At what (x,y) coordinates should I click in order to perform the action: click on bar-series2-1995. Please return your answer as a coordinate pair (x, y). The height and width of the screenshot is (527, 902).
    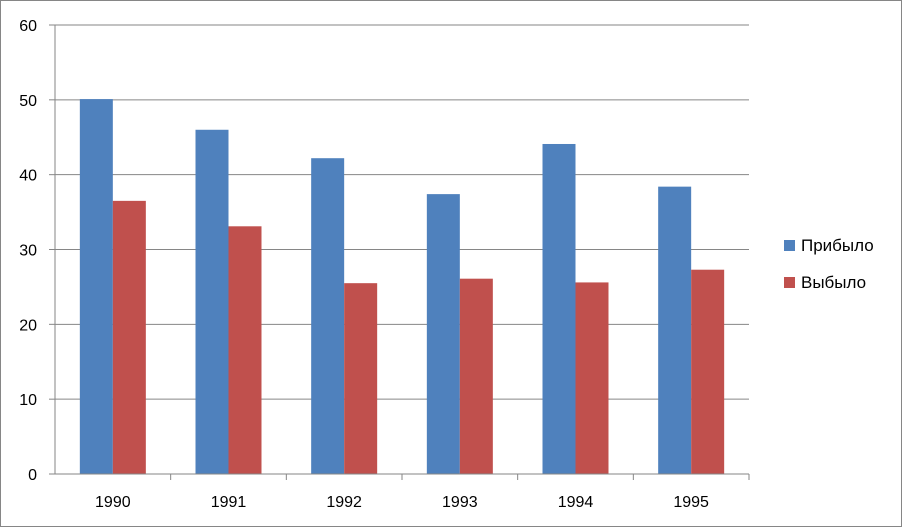
    Looking at the image, I should click on (708, 371).